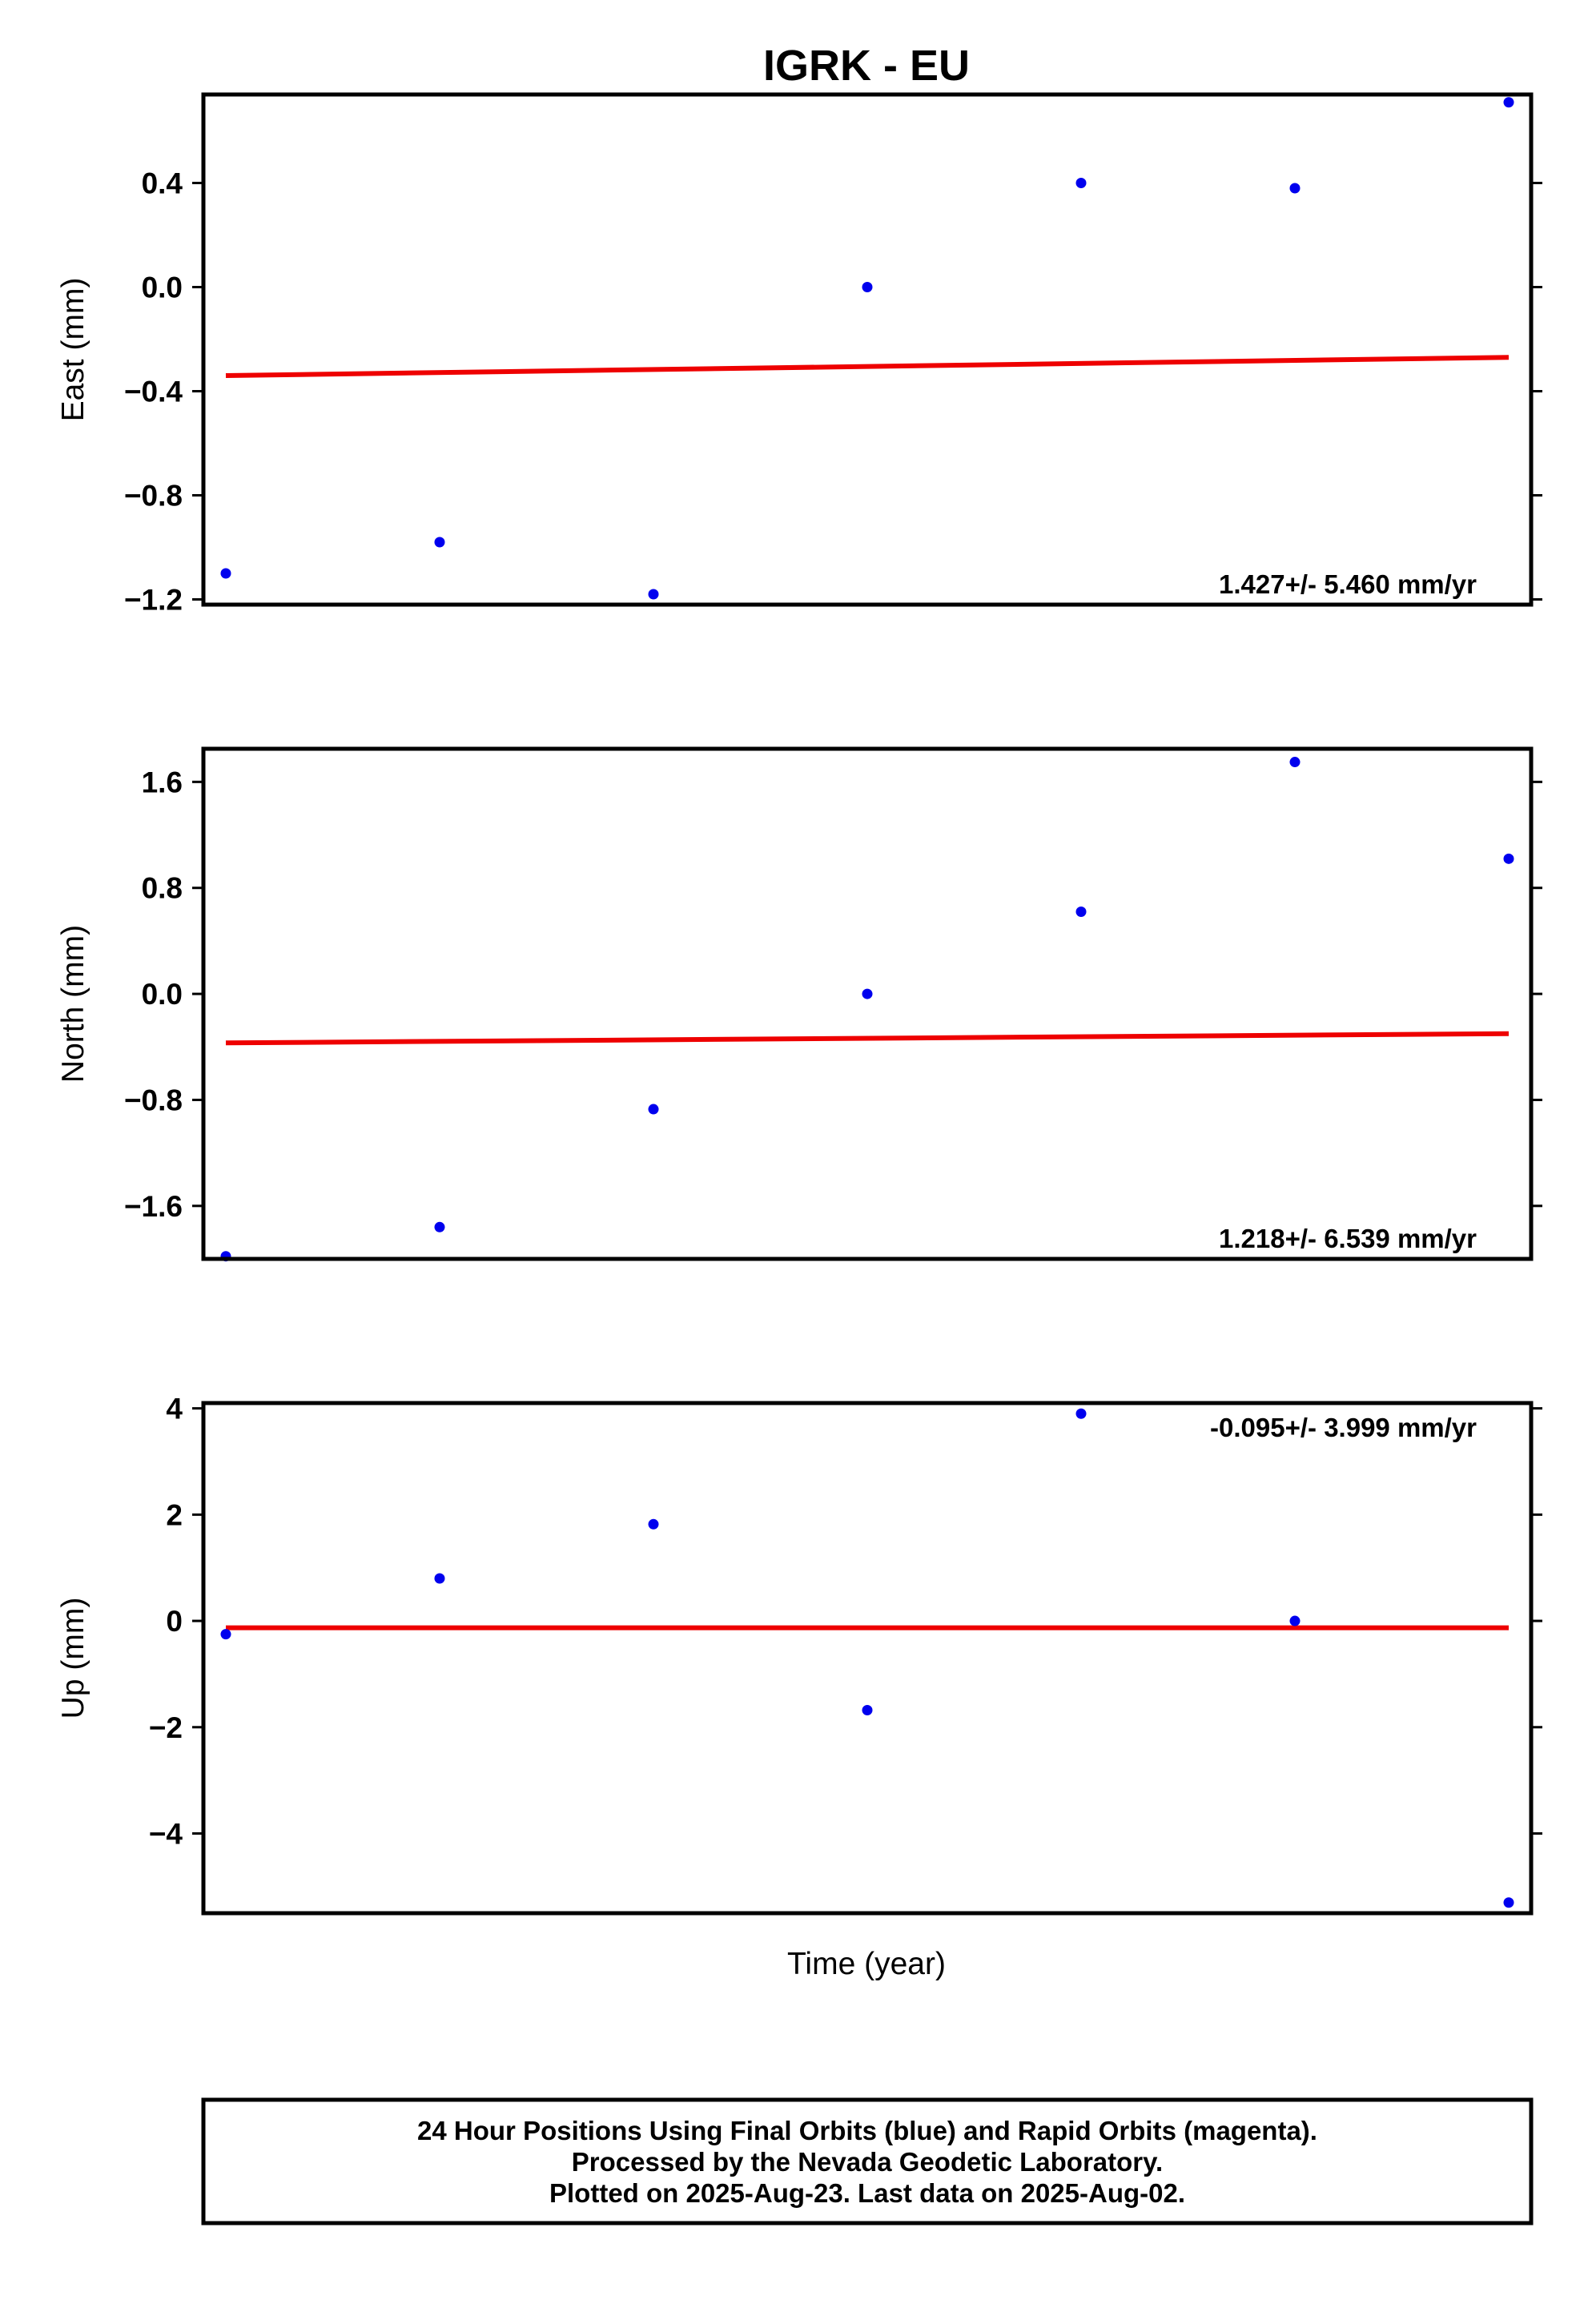 The height and width of the screenshot is (2324, 1592). I want to click on y-tick-label: −2, so click(166, 1727).